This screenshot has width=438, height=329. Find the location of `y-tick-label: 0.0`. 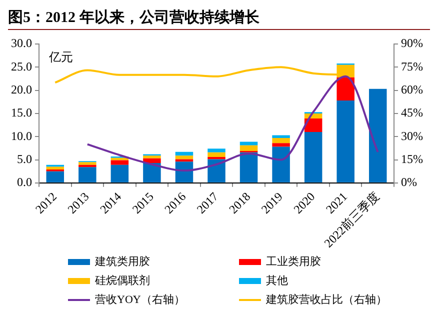

y-tick-label: 0.0 is located at coordinates (24, 182).